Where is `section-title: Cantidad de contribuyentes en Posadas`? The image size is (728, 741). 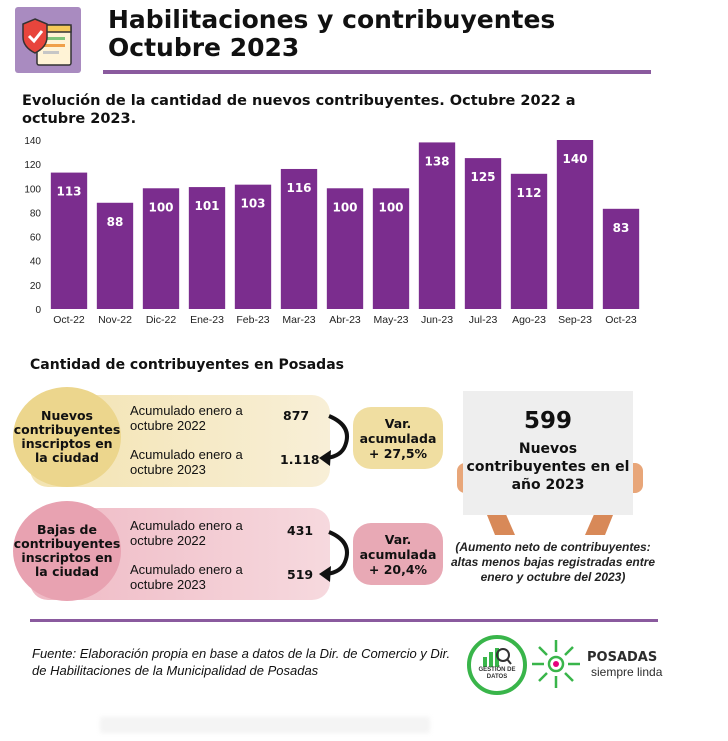 section-title: Cantidad de contribuyentes en Posadas is located at coordinates (187, 365).